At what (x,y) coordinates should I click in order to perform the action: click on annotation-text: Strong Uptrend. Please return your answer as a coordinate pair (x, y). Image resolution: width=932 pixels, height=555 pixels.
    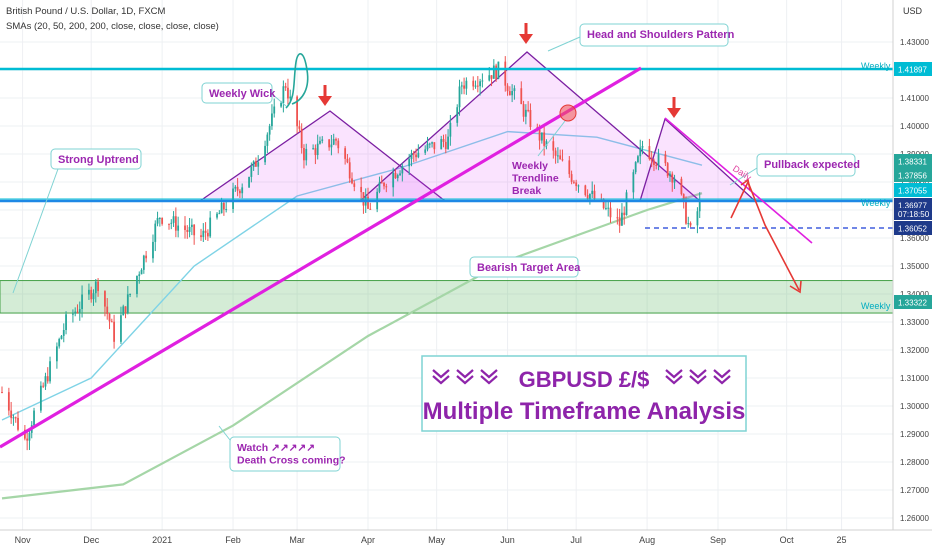
    Looking at the image, I should click on (98, 160).